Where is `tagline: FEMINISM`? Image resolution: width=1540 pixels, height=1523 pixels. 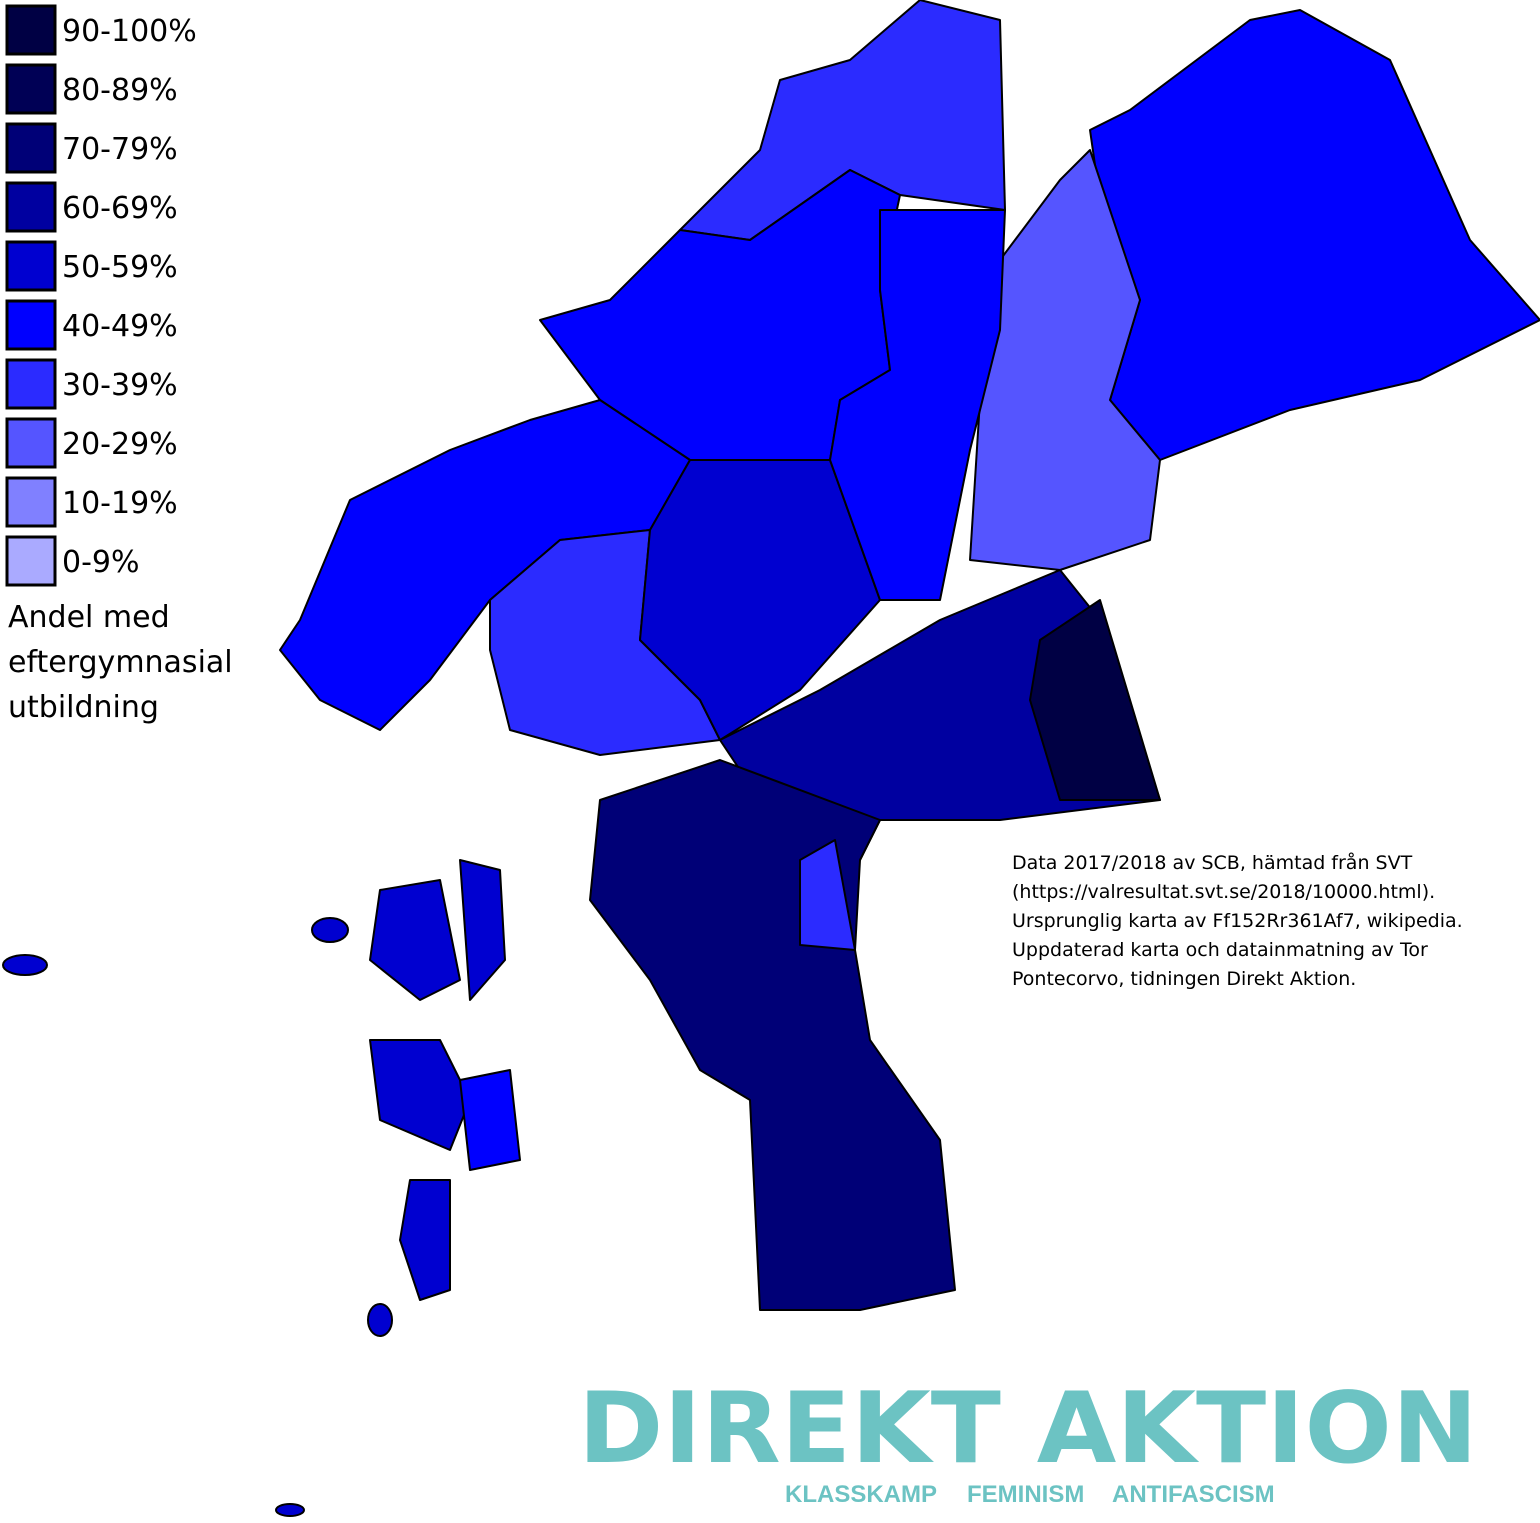
tagline: FEMINISM is located at coordinates (1025, 1494).